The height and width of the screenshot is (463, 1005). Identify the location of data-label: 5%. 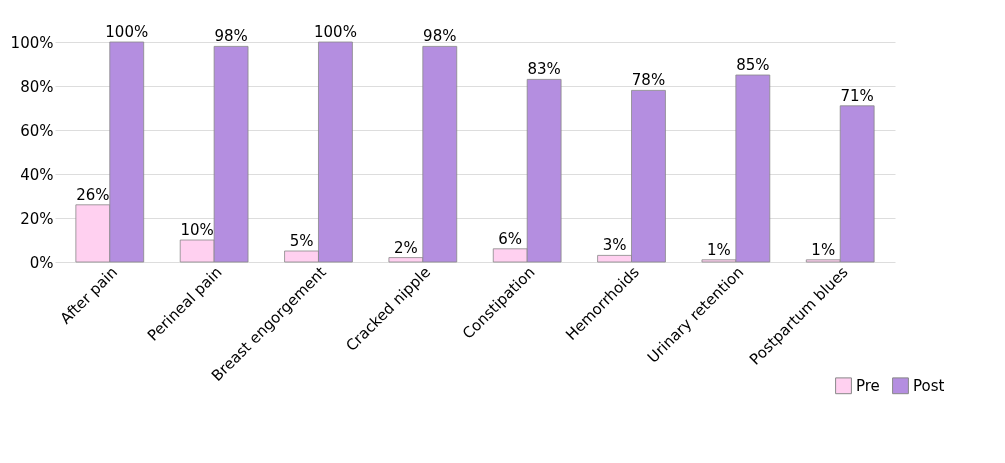
(301, 241).